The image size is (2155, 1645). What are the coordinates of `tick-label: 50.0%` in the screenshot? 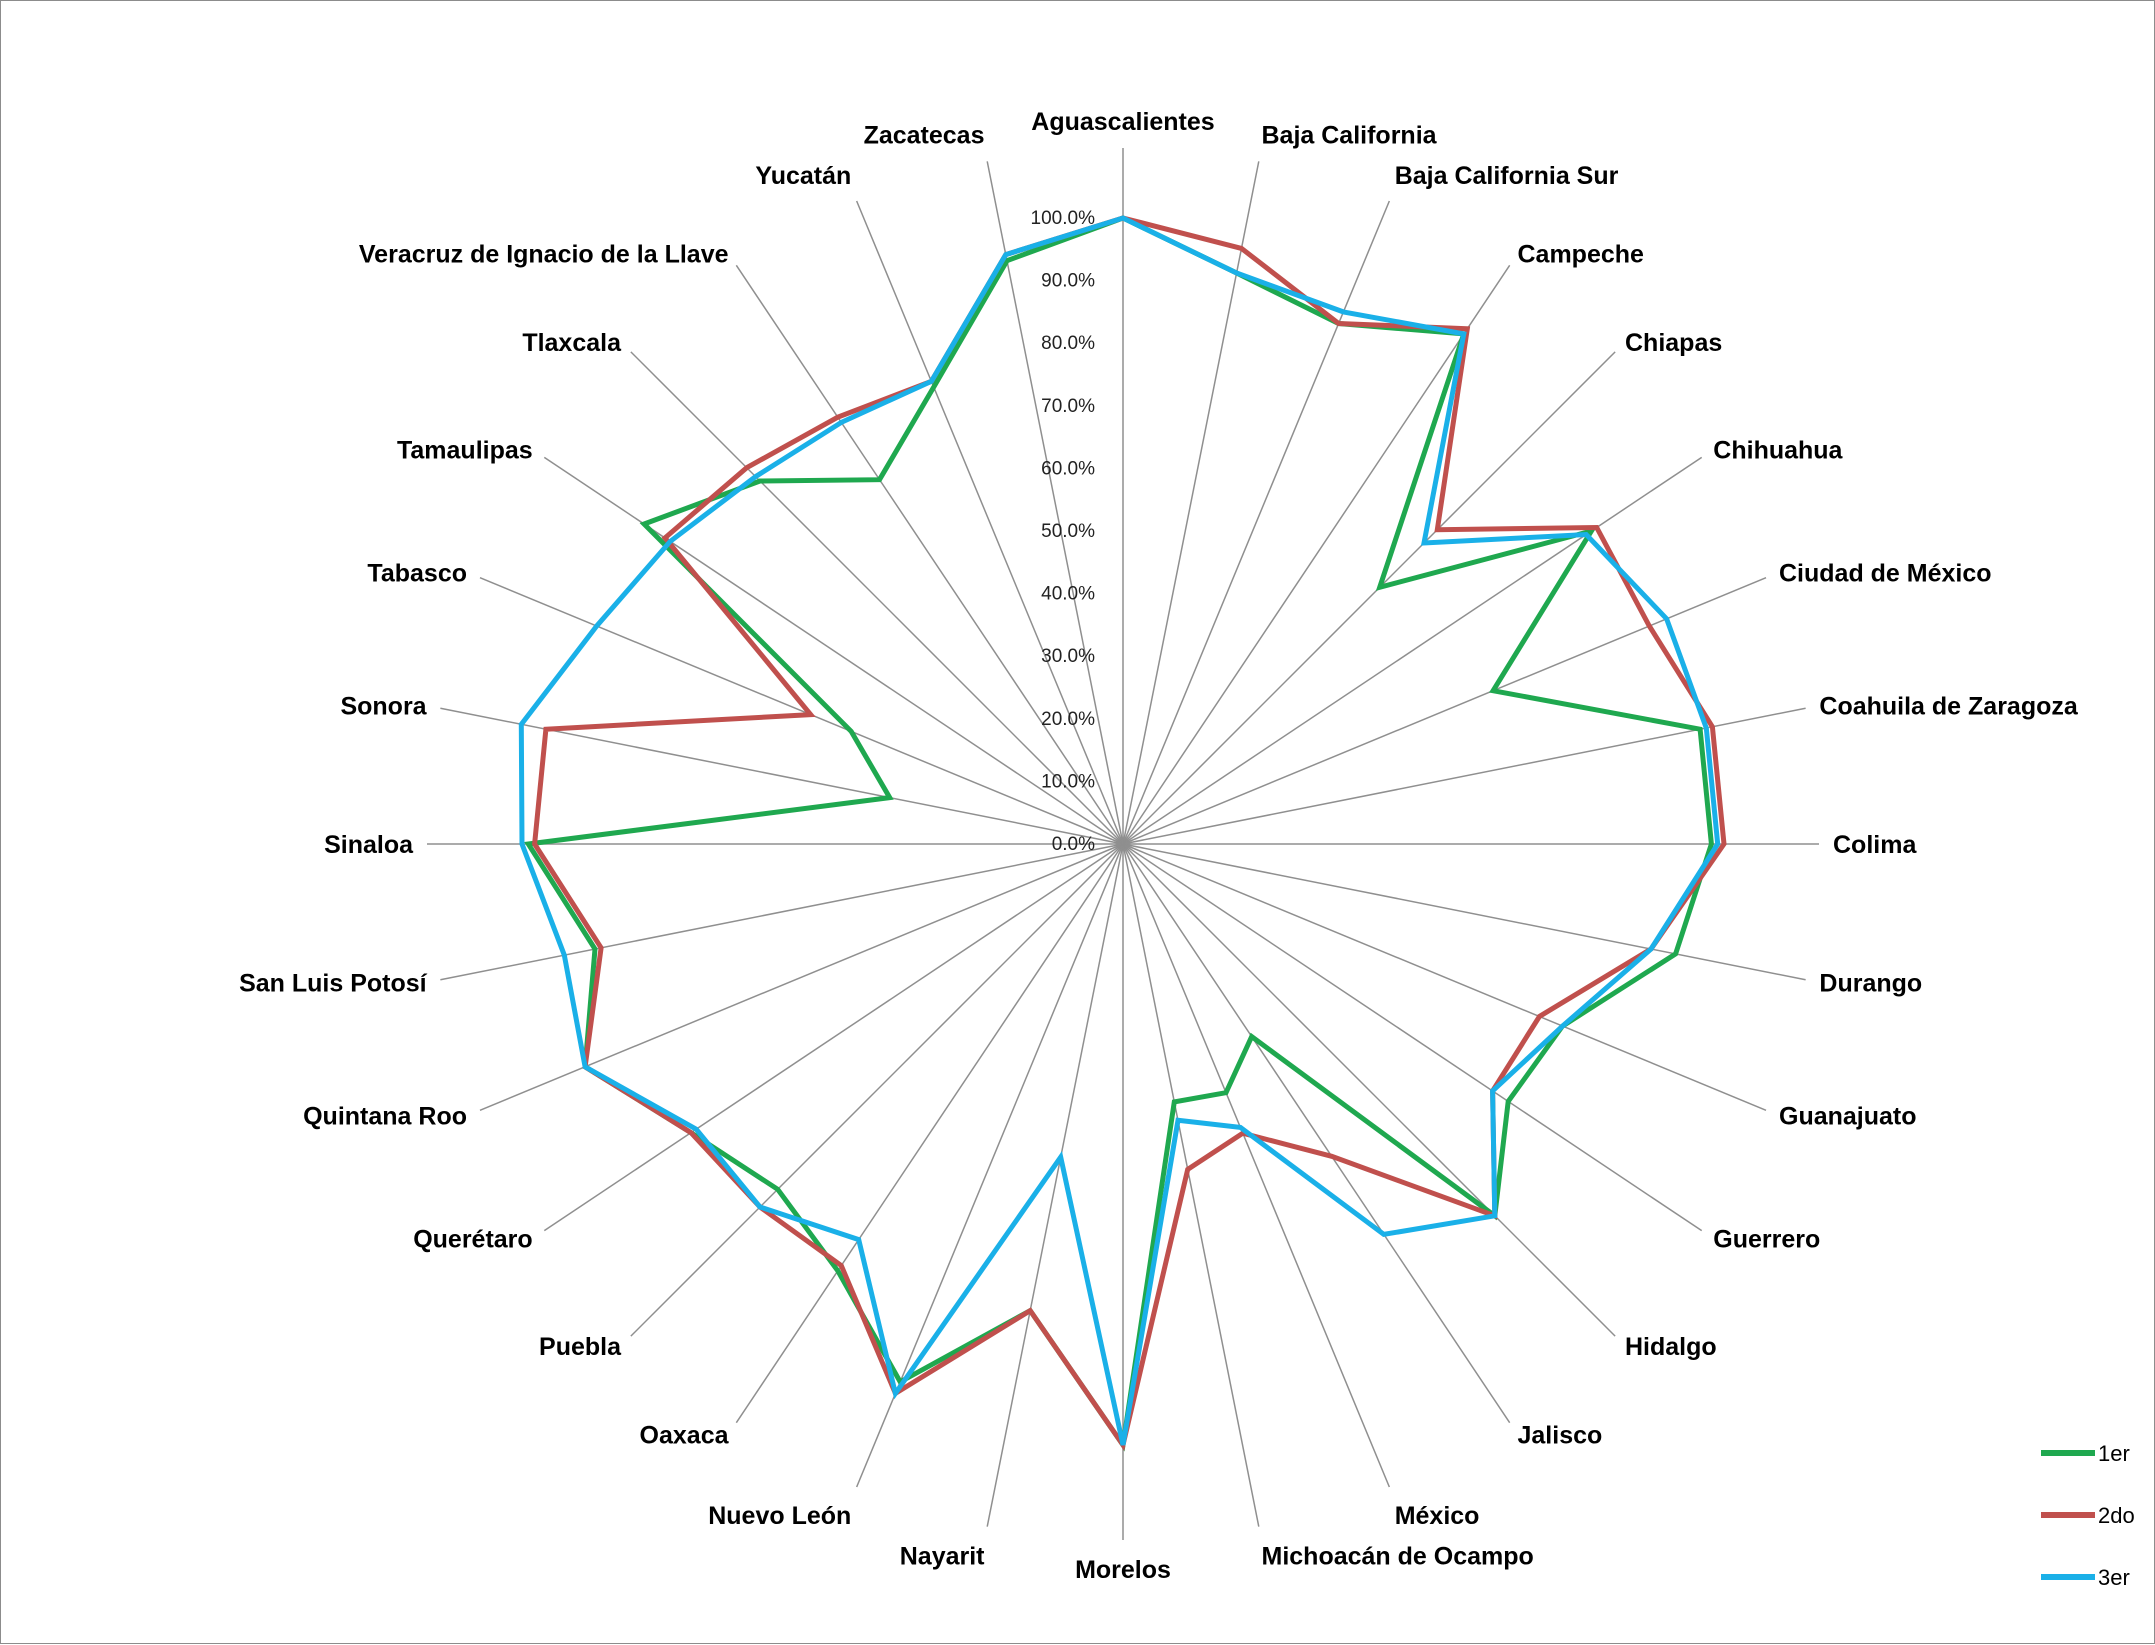 It's located at (1068, 531).